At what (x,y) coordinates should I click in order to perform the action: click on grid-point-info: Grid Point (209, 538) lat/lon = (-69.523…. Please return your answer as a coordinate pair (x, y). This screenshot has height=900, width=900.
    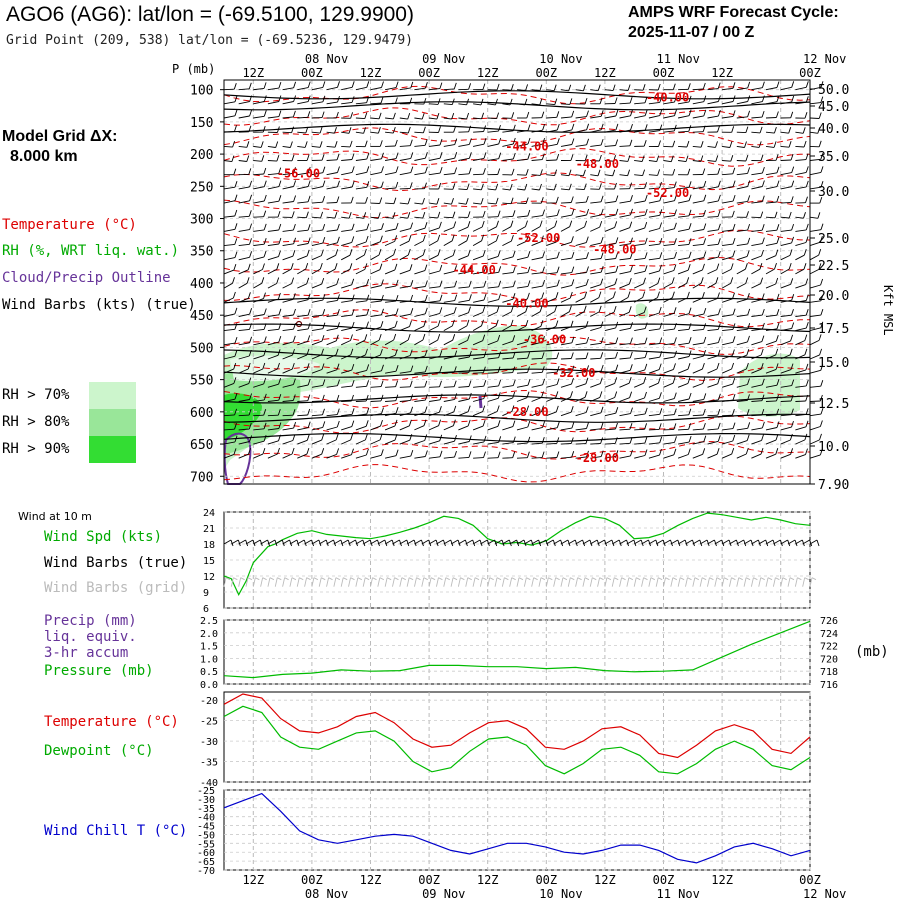
    Looking at the image, I should click on (209, 40).